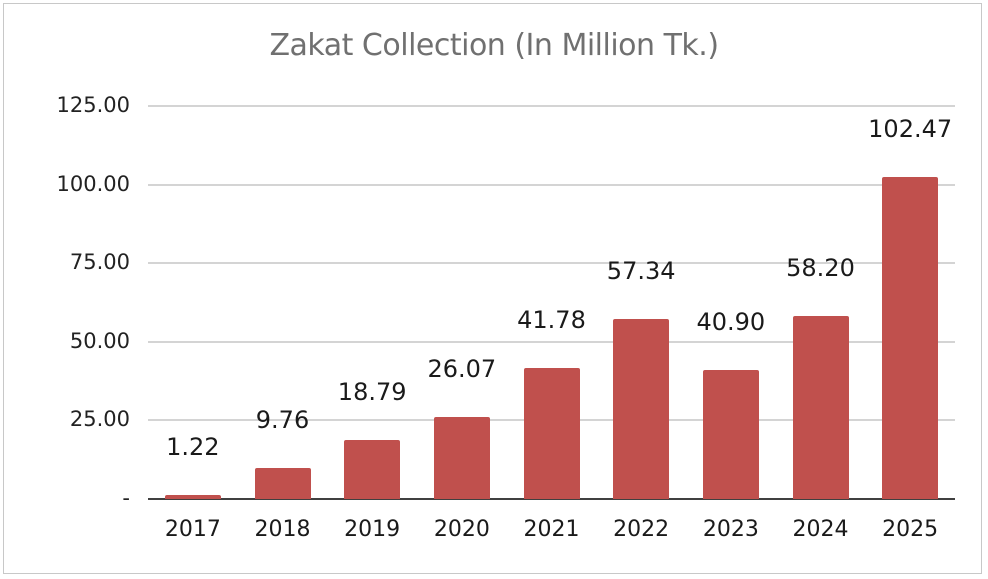  I want to click on y-tick-label: 100.00, so click(93, 183).